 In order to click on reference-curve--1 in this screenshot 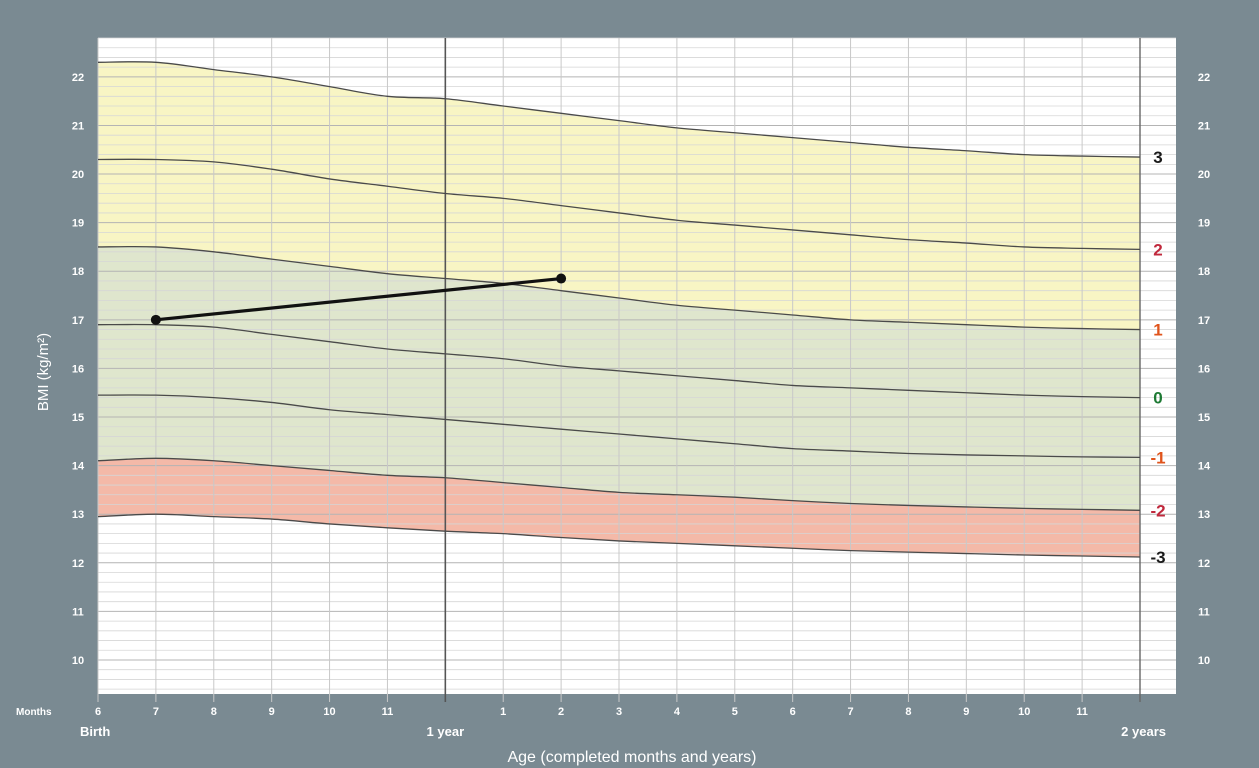, I will do `click(619, 426)`.